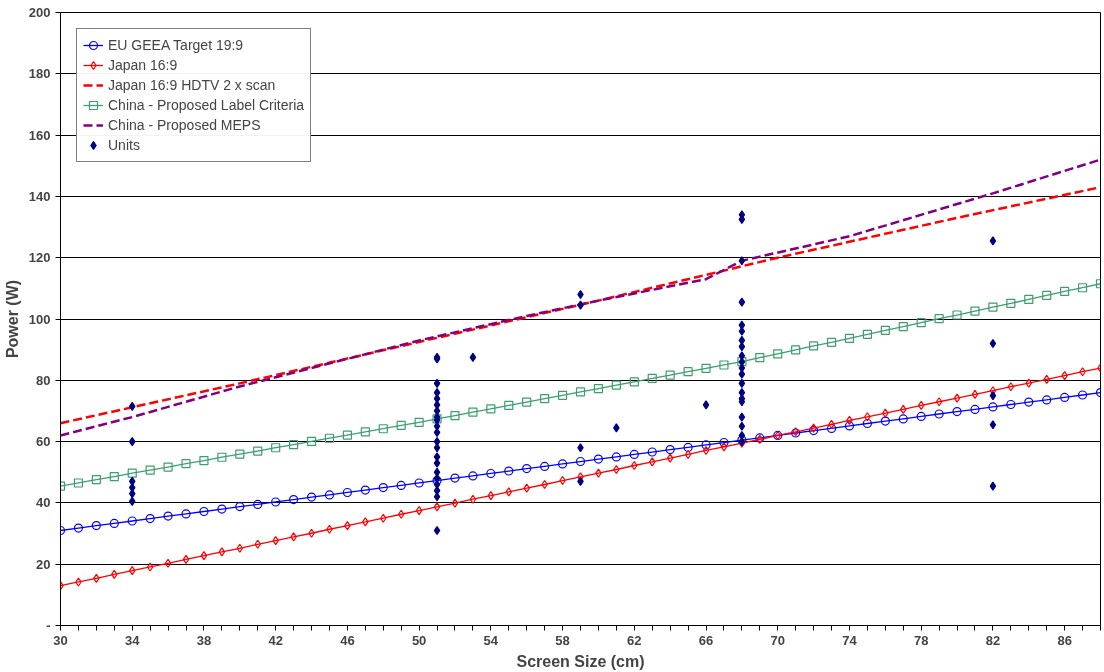 The width and height of the screenshot is (1104, 672). I want to click on x-tick-label: 70, so click(777, 640).